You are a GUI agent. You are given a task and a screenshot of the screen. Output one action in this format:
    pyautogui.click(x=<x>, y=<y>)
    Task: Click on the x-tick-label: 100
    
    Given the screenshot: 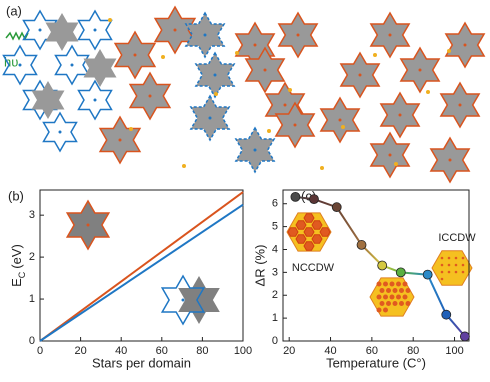 What is the action you would take?
    pyautogui.click(x=454, y=351)
    